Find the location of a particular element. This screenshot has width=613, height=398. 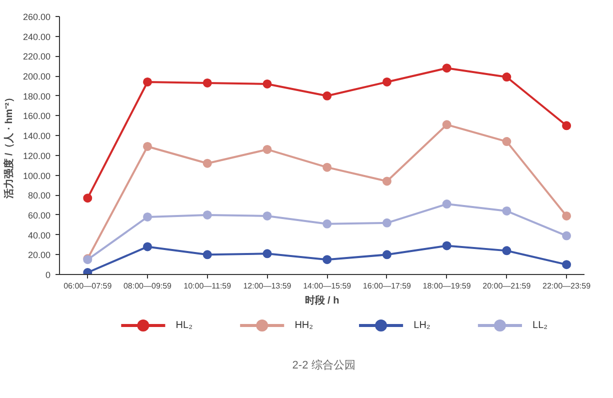

x-tick-label: 20:00—21:59 is located at coordinates (507, 286).